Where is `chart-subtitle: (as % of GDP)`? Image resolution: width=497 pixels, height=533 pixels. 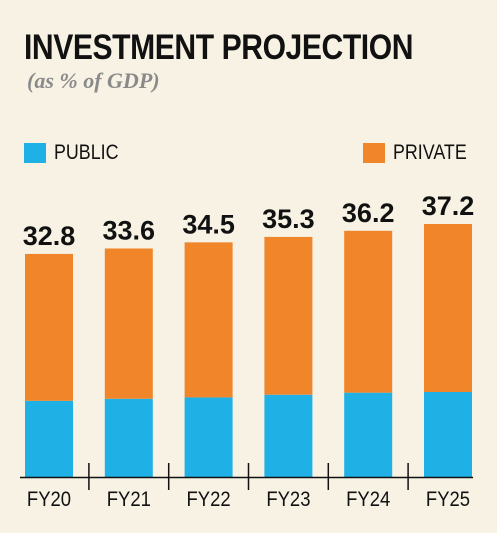
chart-subtitle: (as % of GDP) is located at coordinates (93, 80).